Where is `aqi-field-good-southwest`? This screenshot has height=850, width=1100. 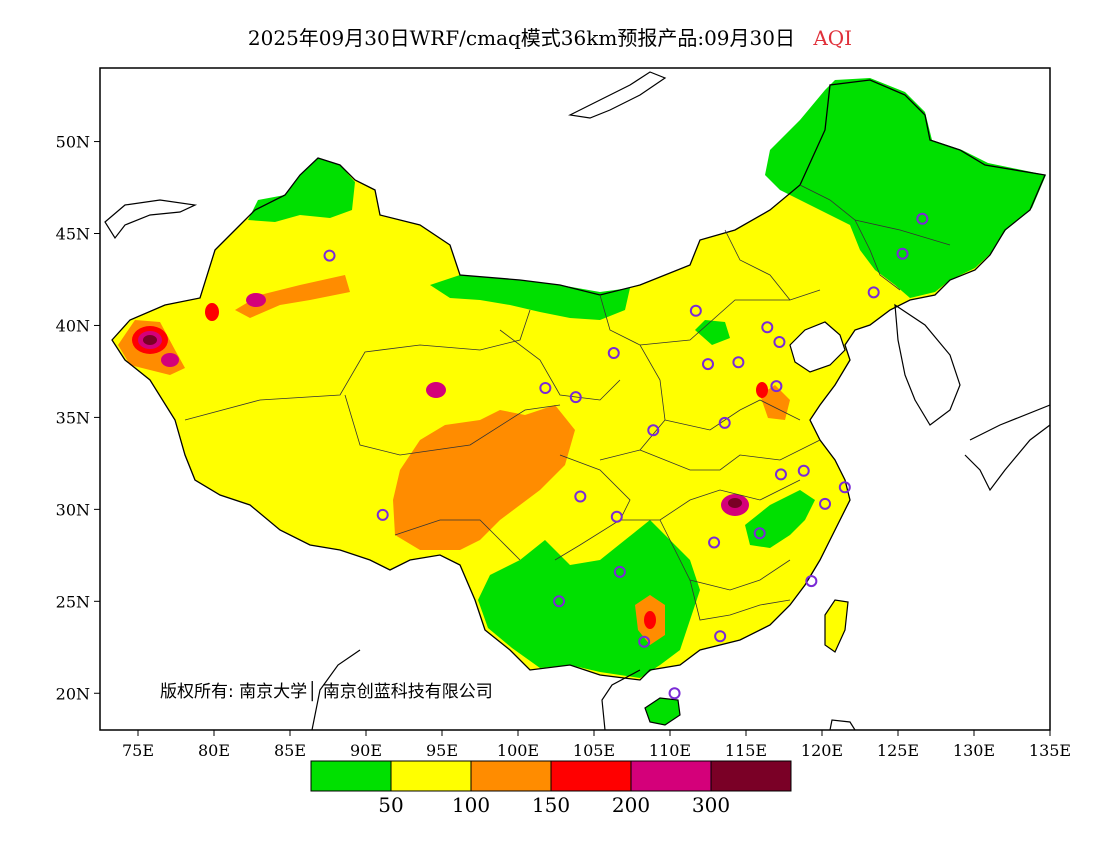 aqi-field-good-southwest is located at coordinates (589, 599).